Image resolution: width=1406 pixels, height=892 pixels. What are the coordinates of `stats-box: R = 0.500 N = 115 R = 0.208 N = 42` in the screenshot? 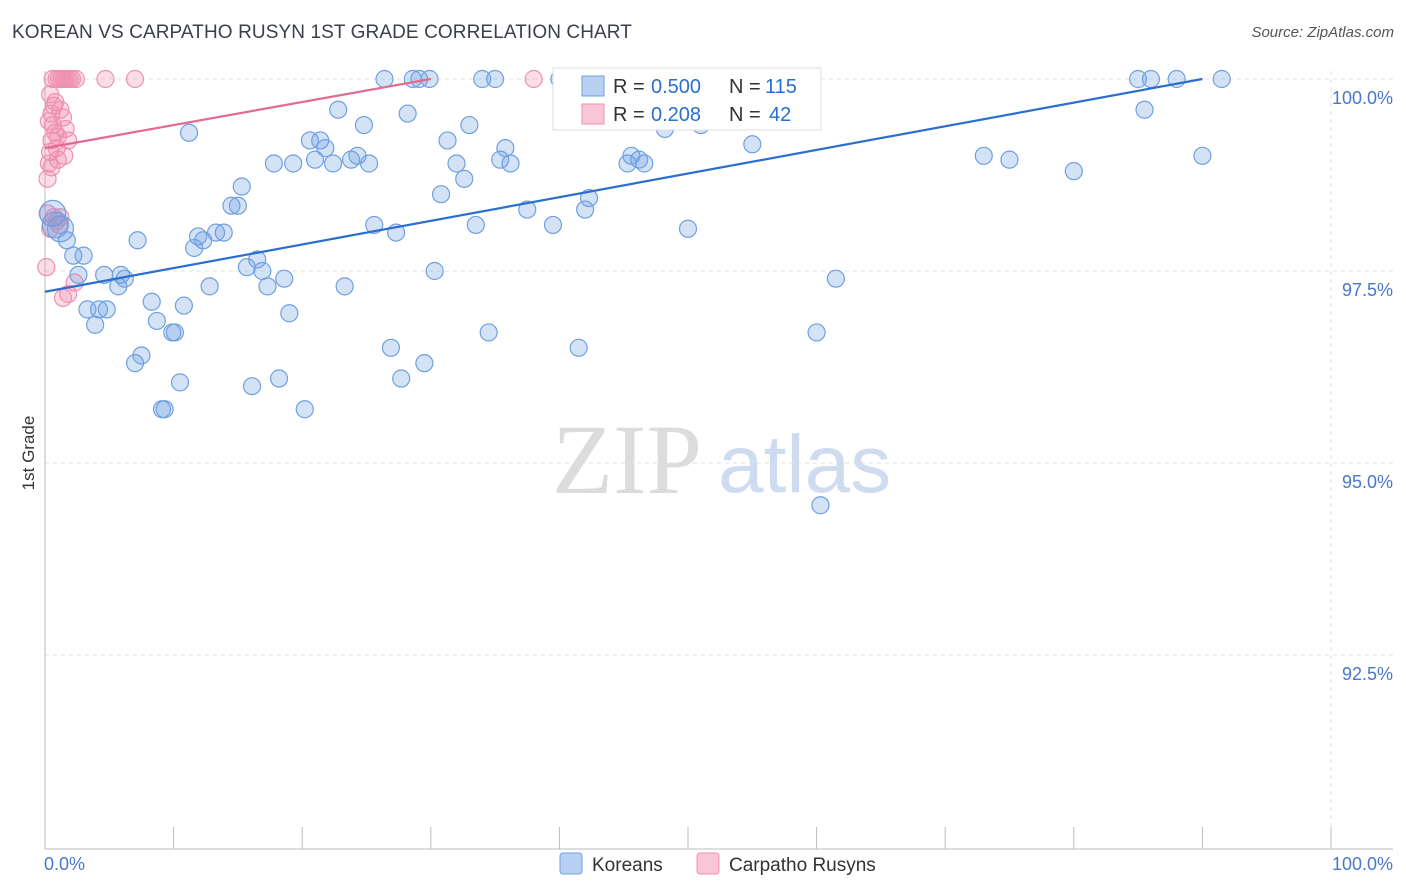 It's located at (687, 99).